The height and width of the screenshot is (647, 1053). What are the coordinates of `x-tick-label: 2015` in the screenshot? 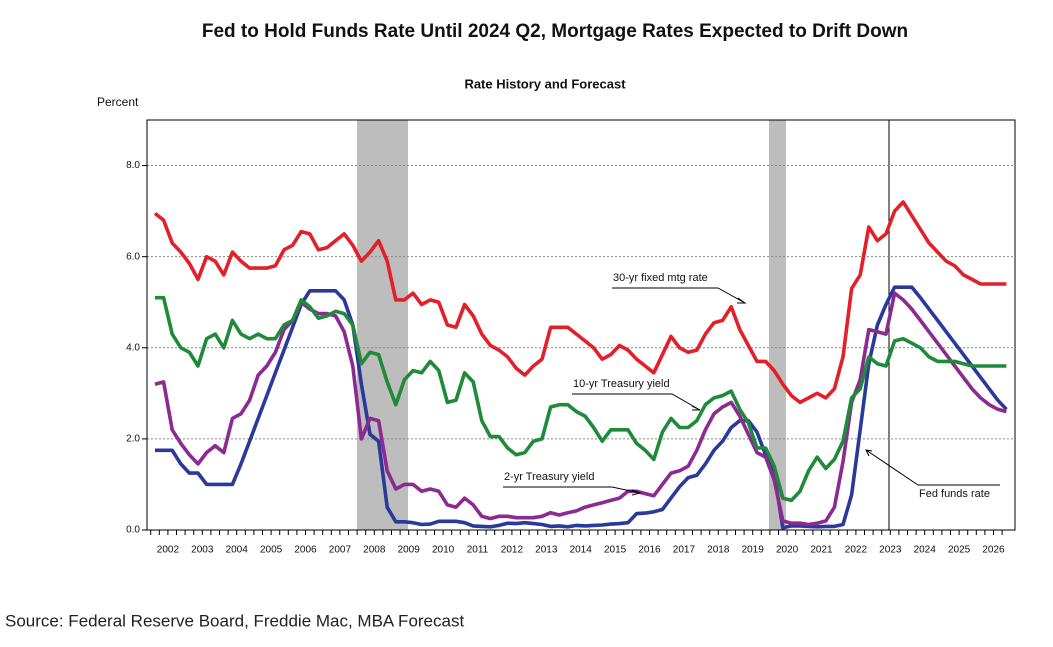 It's located at (615, 550).